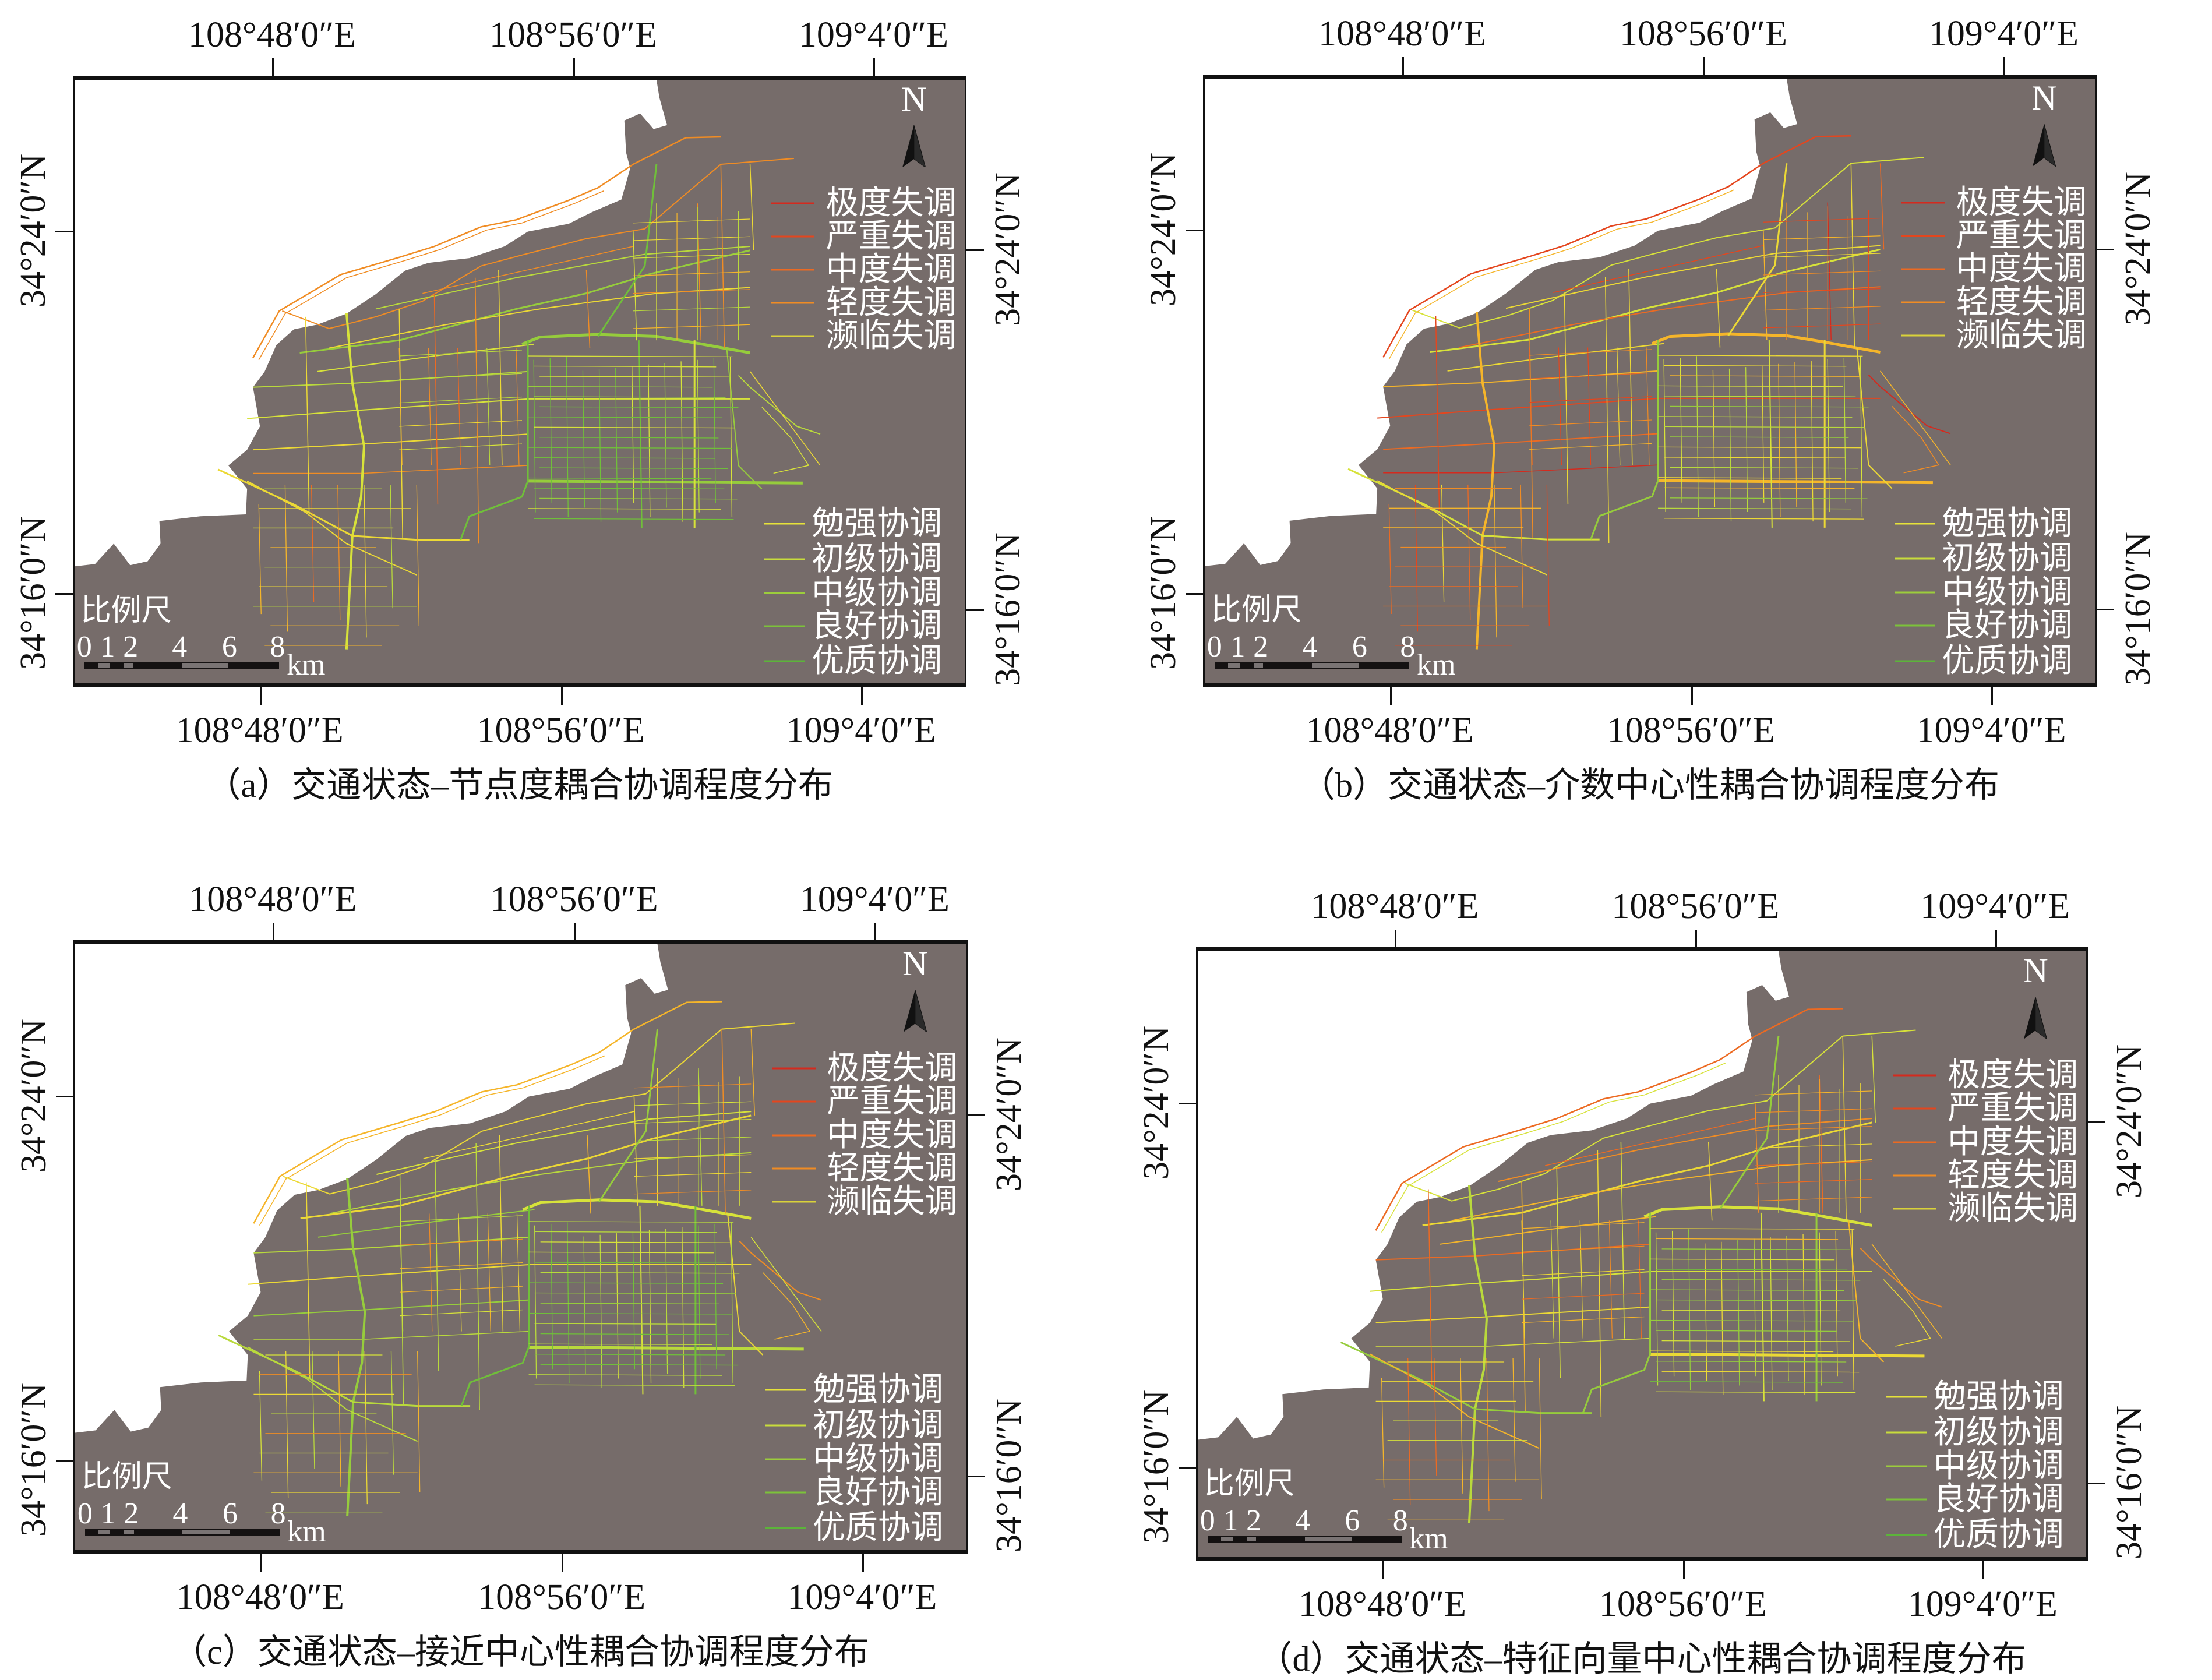 The image size is (2212, 1680). What do you see at coordinates (371, 323) in the screenshot?
I see `outside-area` at bounding box center [371, 323].